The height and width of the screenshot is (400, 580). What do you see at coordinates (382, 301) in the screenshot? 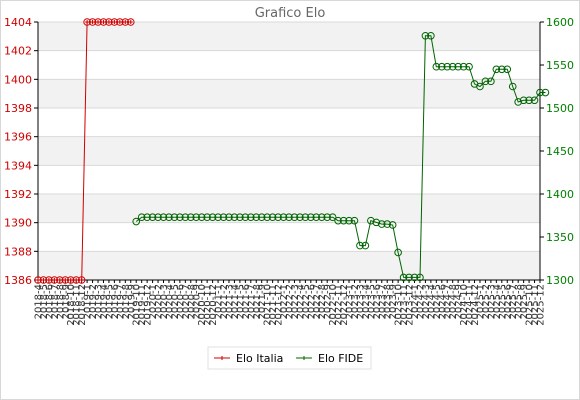
I see `x-tick-label: 2023-7` at bounding box center [382, 301].